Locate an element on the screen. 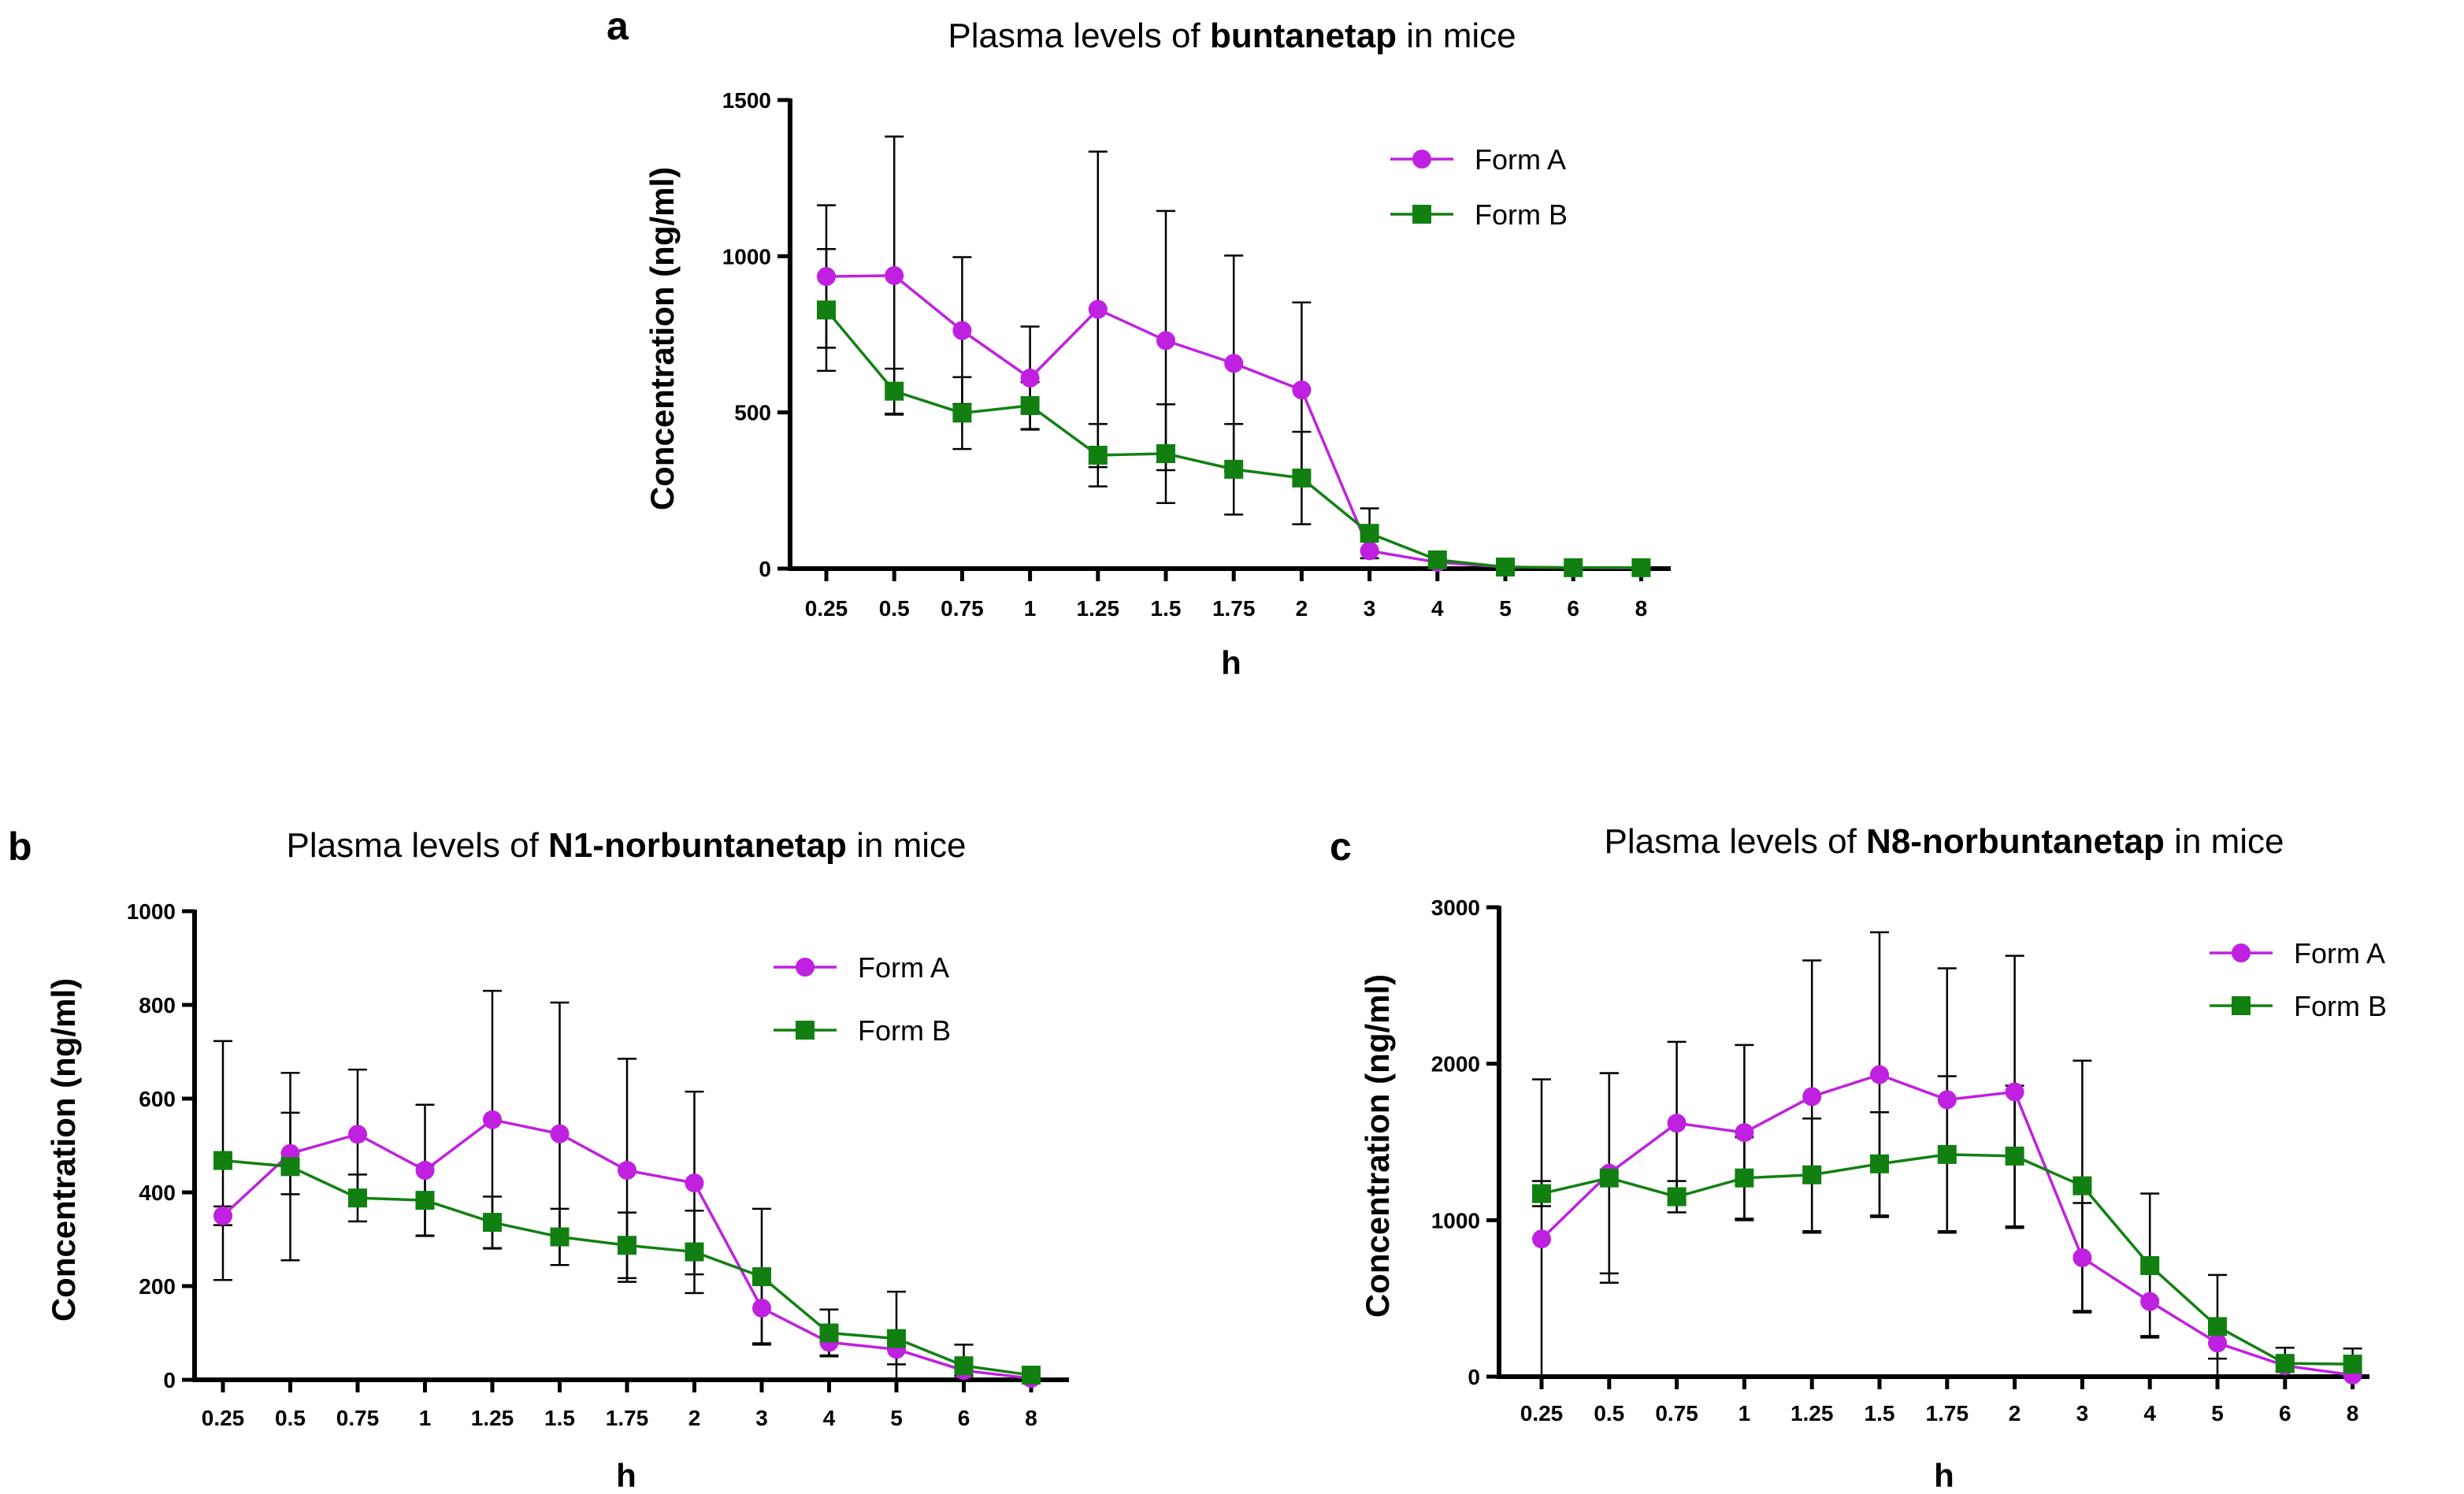 This screenshot has width=2464, height=1494. y-tick-label: 2000 is located at coordinates (1455, 1064).